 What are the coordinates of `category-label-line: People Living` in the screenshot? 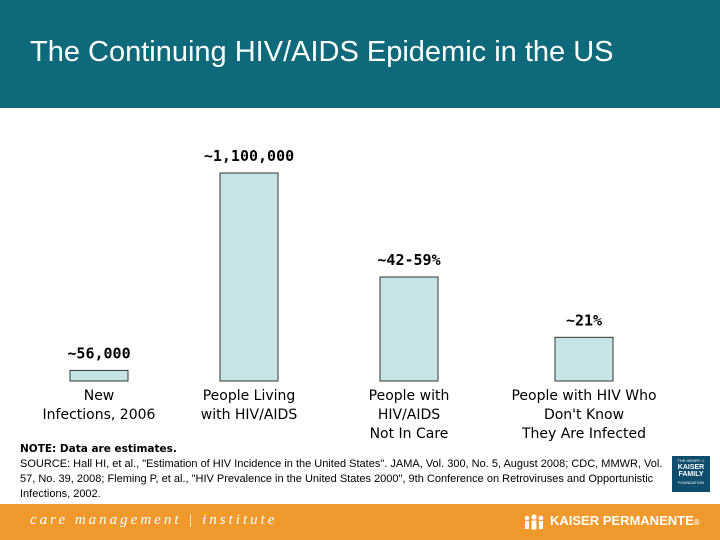 It's located at (249, 396).